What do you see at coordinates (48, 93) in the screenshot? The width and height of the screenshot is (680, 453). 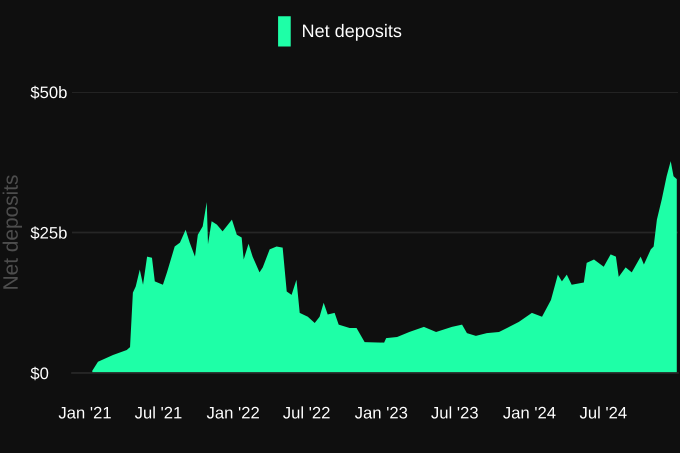 I see `y-tick-label: $50b` at bounding box center [48, 93].